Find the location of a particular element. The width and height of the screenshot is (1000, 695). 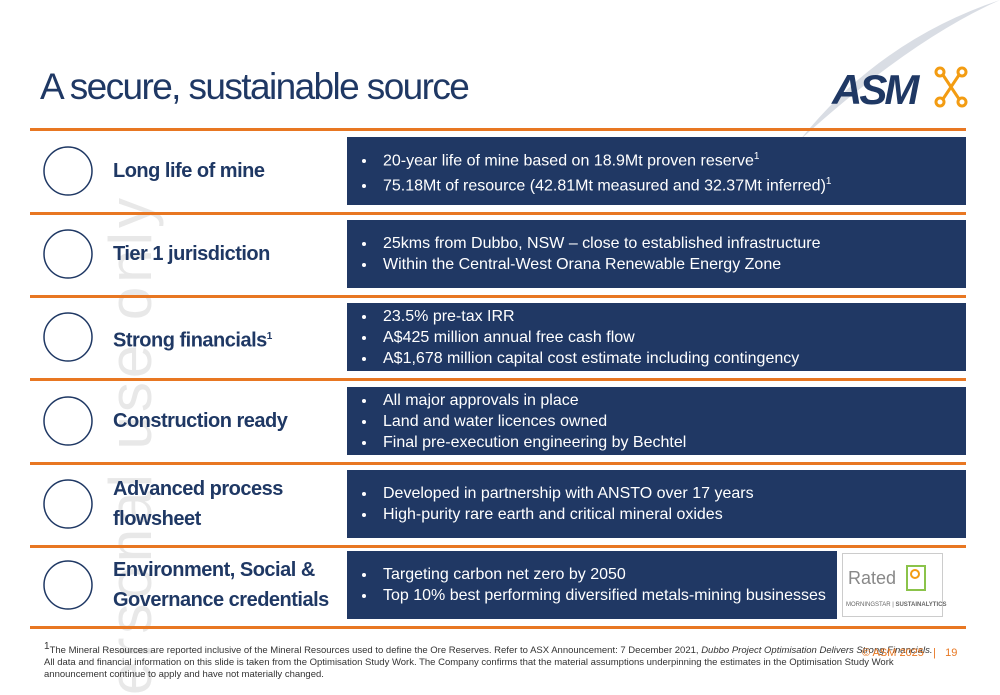

bullet: Land and water licences owned is located at coordinates (531, 421).